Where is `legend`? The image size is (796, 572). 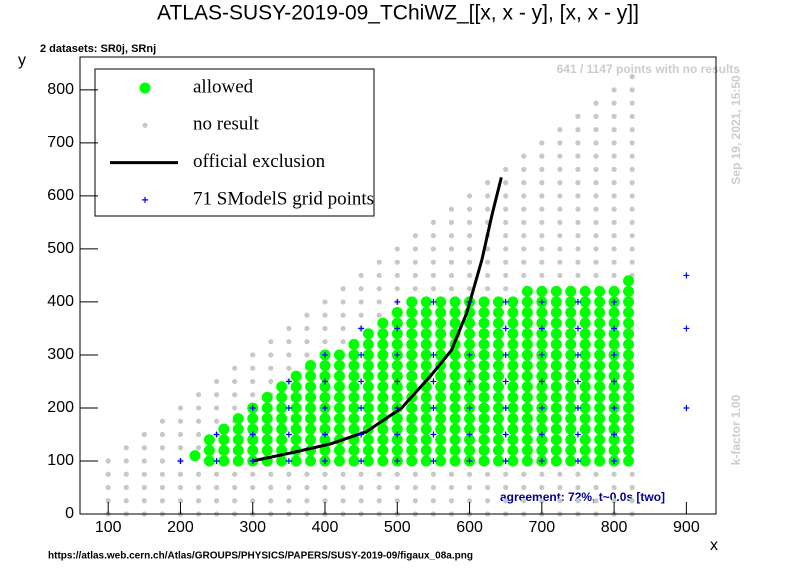 legend is located at coordinates (234, 142).